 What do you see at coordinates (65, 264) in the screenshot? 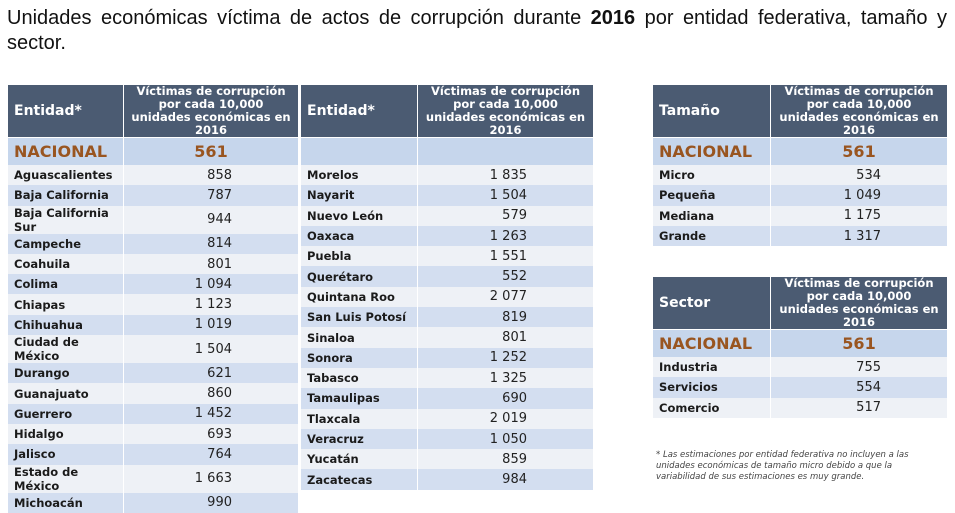
I see `row-label: Coahuila` at bounding box center [65, 264].